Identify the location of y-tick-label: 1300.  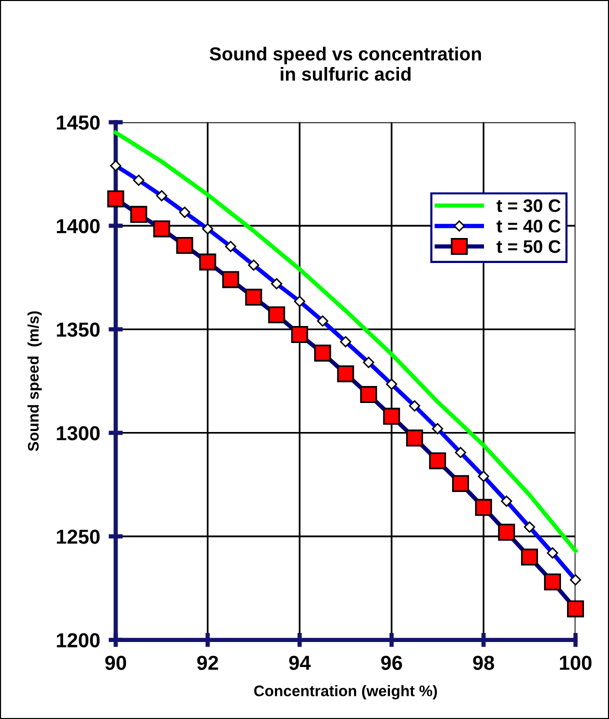
(78, 433).